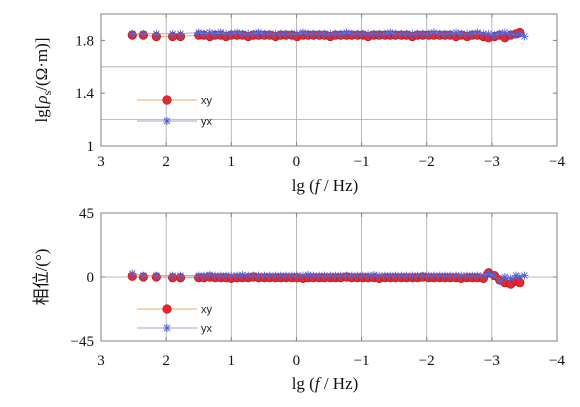  I want to click on series-yx, so click(328, 277).